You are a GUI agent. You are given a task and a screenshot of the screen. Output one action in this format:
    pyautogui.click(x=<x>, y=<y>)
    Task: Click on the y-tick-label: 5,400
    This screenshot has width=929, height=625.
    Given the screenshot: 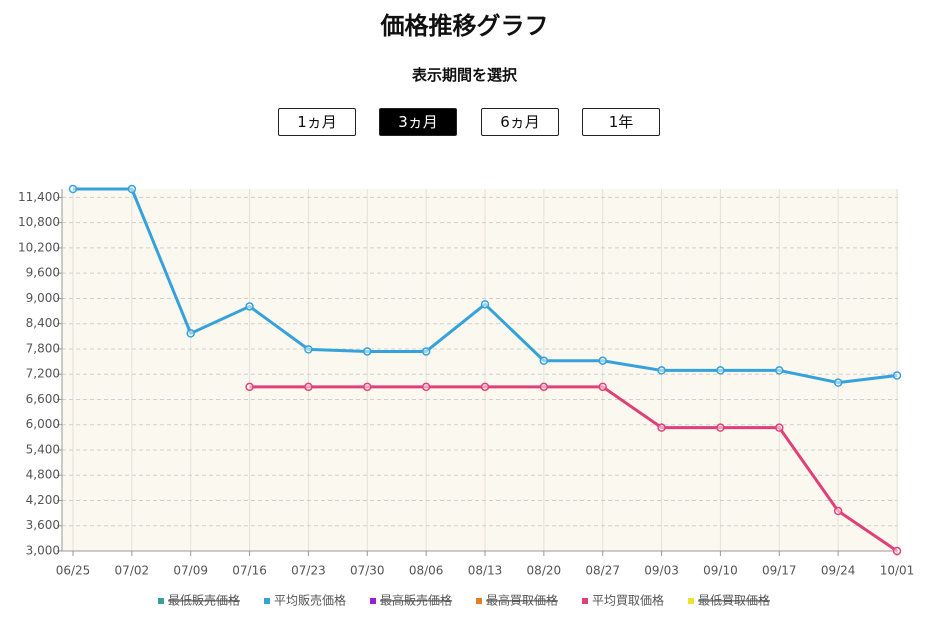 What is the action you would take?
    pyautogui.click(x=43, y=449)
    